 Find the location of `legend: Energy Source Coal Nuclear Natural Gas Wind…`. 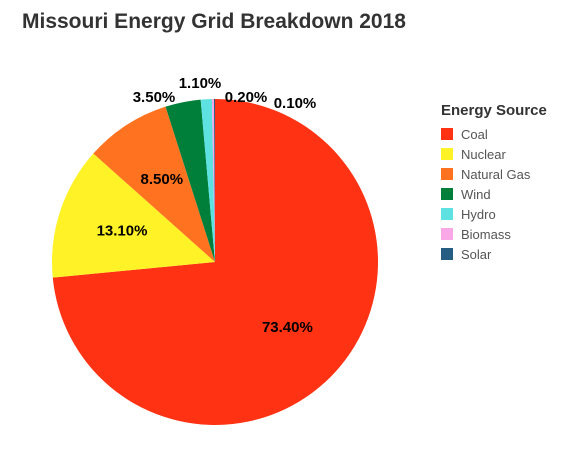

legend: Energy Source Coal Nuclear Natural Gas Wind… is located at coordinates (494, 183).